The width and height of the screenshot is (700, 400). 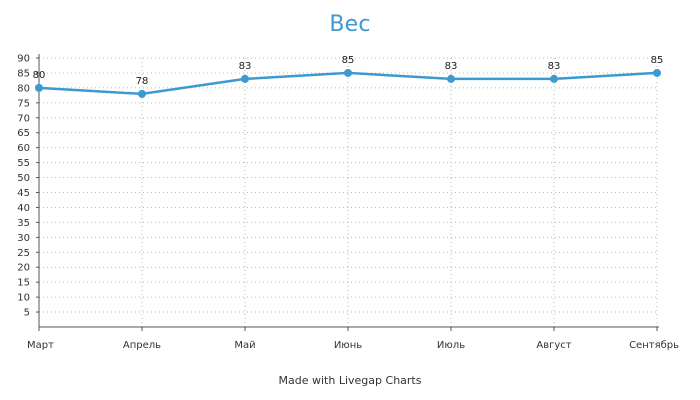 What do you see at coordinates (348, 345) in the screenshot?
I see `x-tick-label: Июнь` at bounding box center [348, 345].